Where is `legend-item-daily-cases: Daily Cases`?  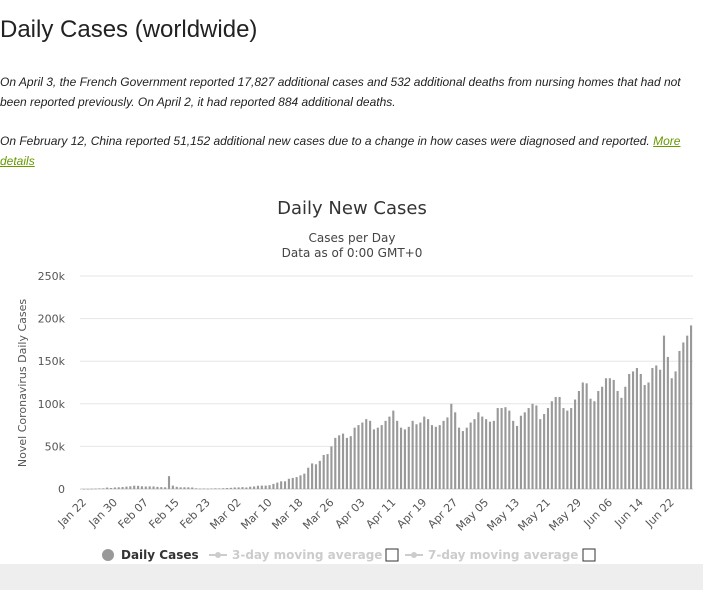
legend-item-daily-cases: Daily Cases is located at coordinates (150, 555).